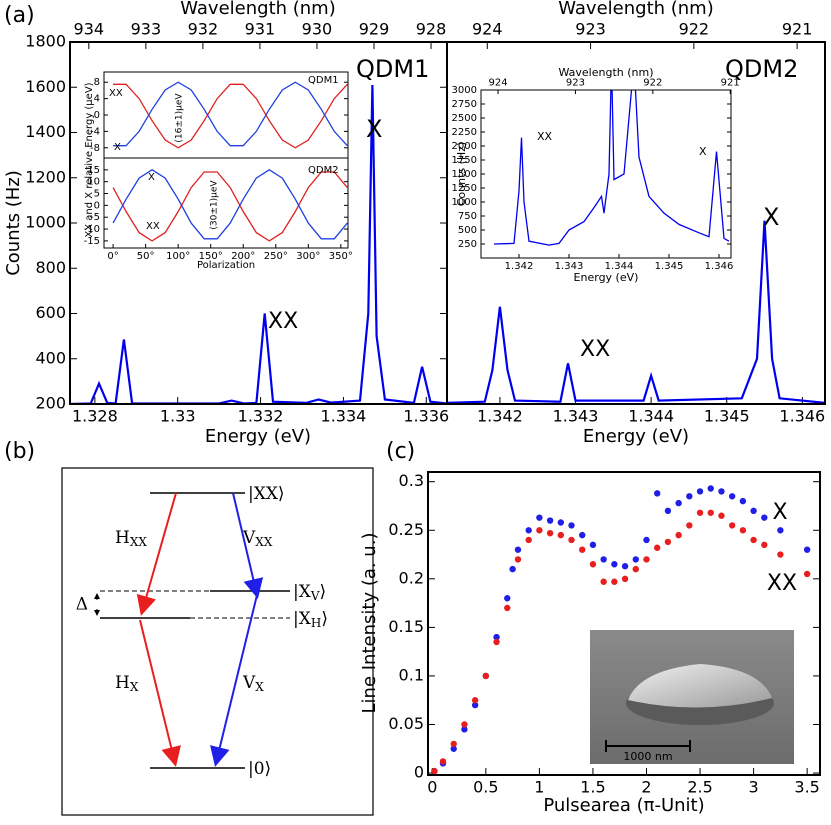 Image resolution: width=831 pixels, height=825 pixels. Describe the element at coordinates (426, 415) in the screenshot. I see `x-tick-label: 1.336` at that location.